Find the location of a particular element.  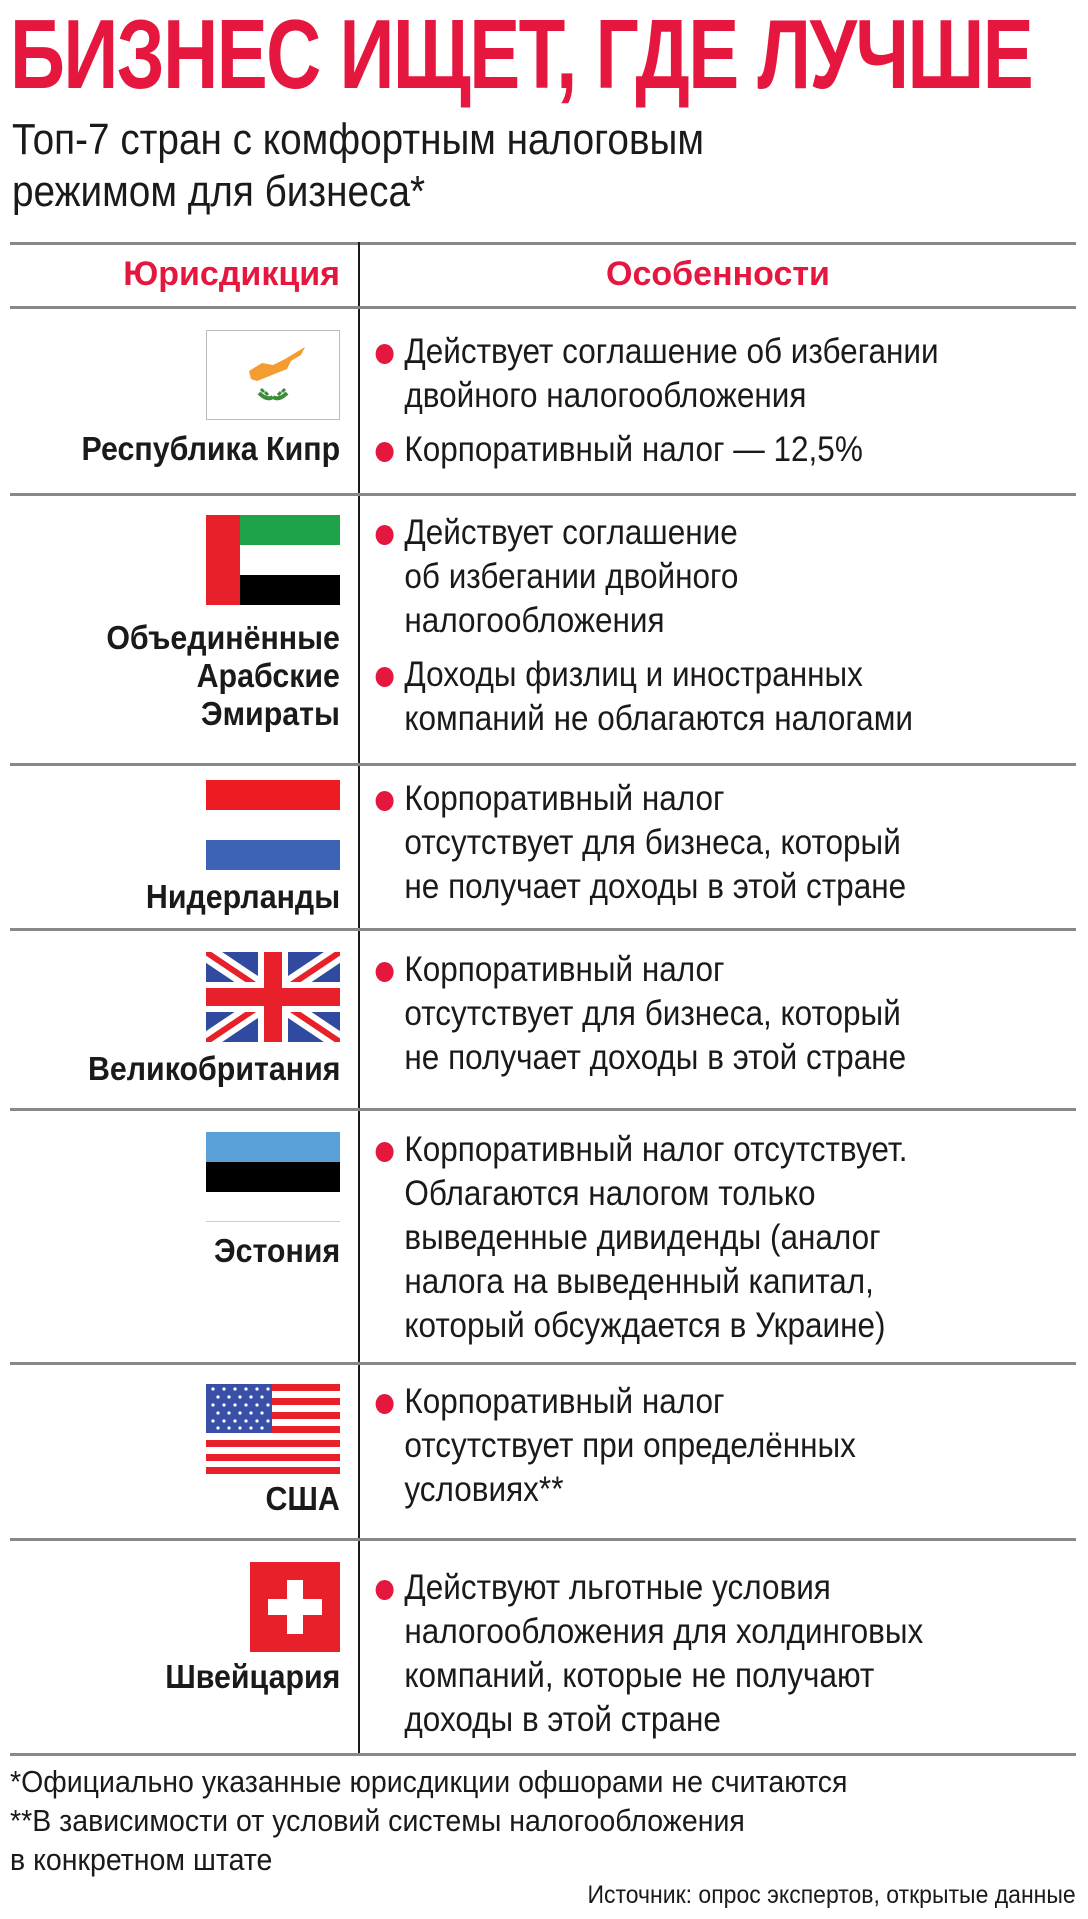

feature-bullet: Корпоративный налог — 12,5% is located at coordinates (730, 450).